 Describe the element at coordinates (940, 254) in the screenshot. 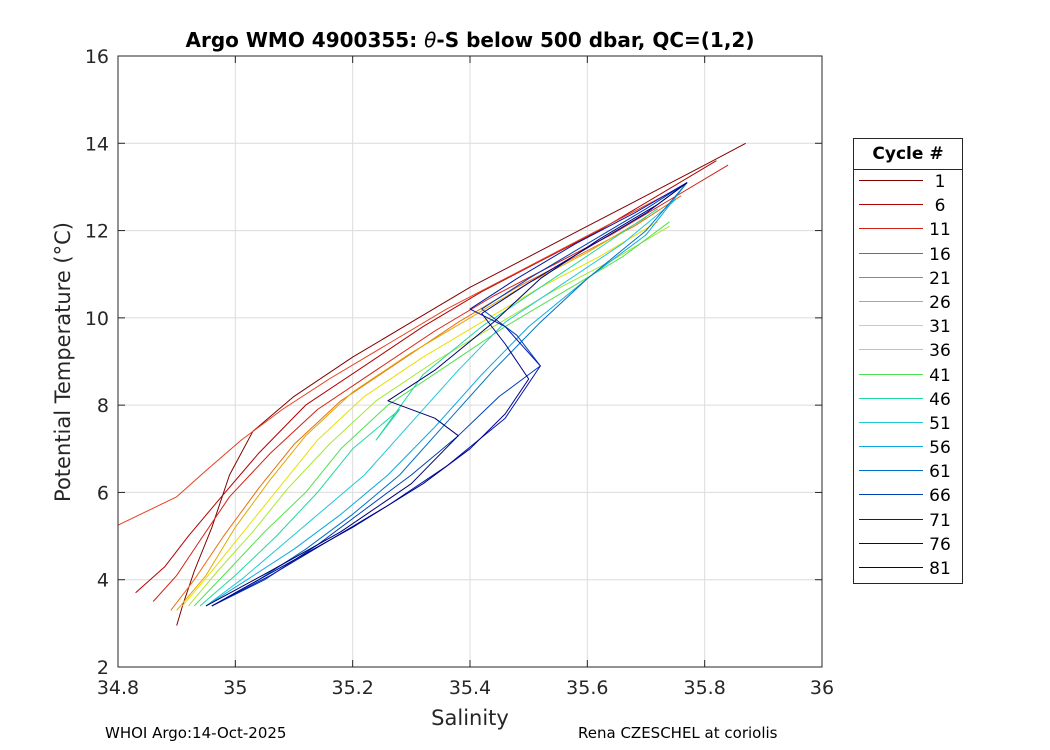

I see `legend-label: 16` at that location.